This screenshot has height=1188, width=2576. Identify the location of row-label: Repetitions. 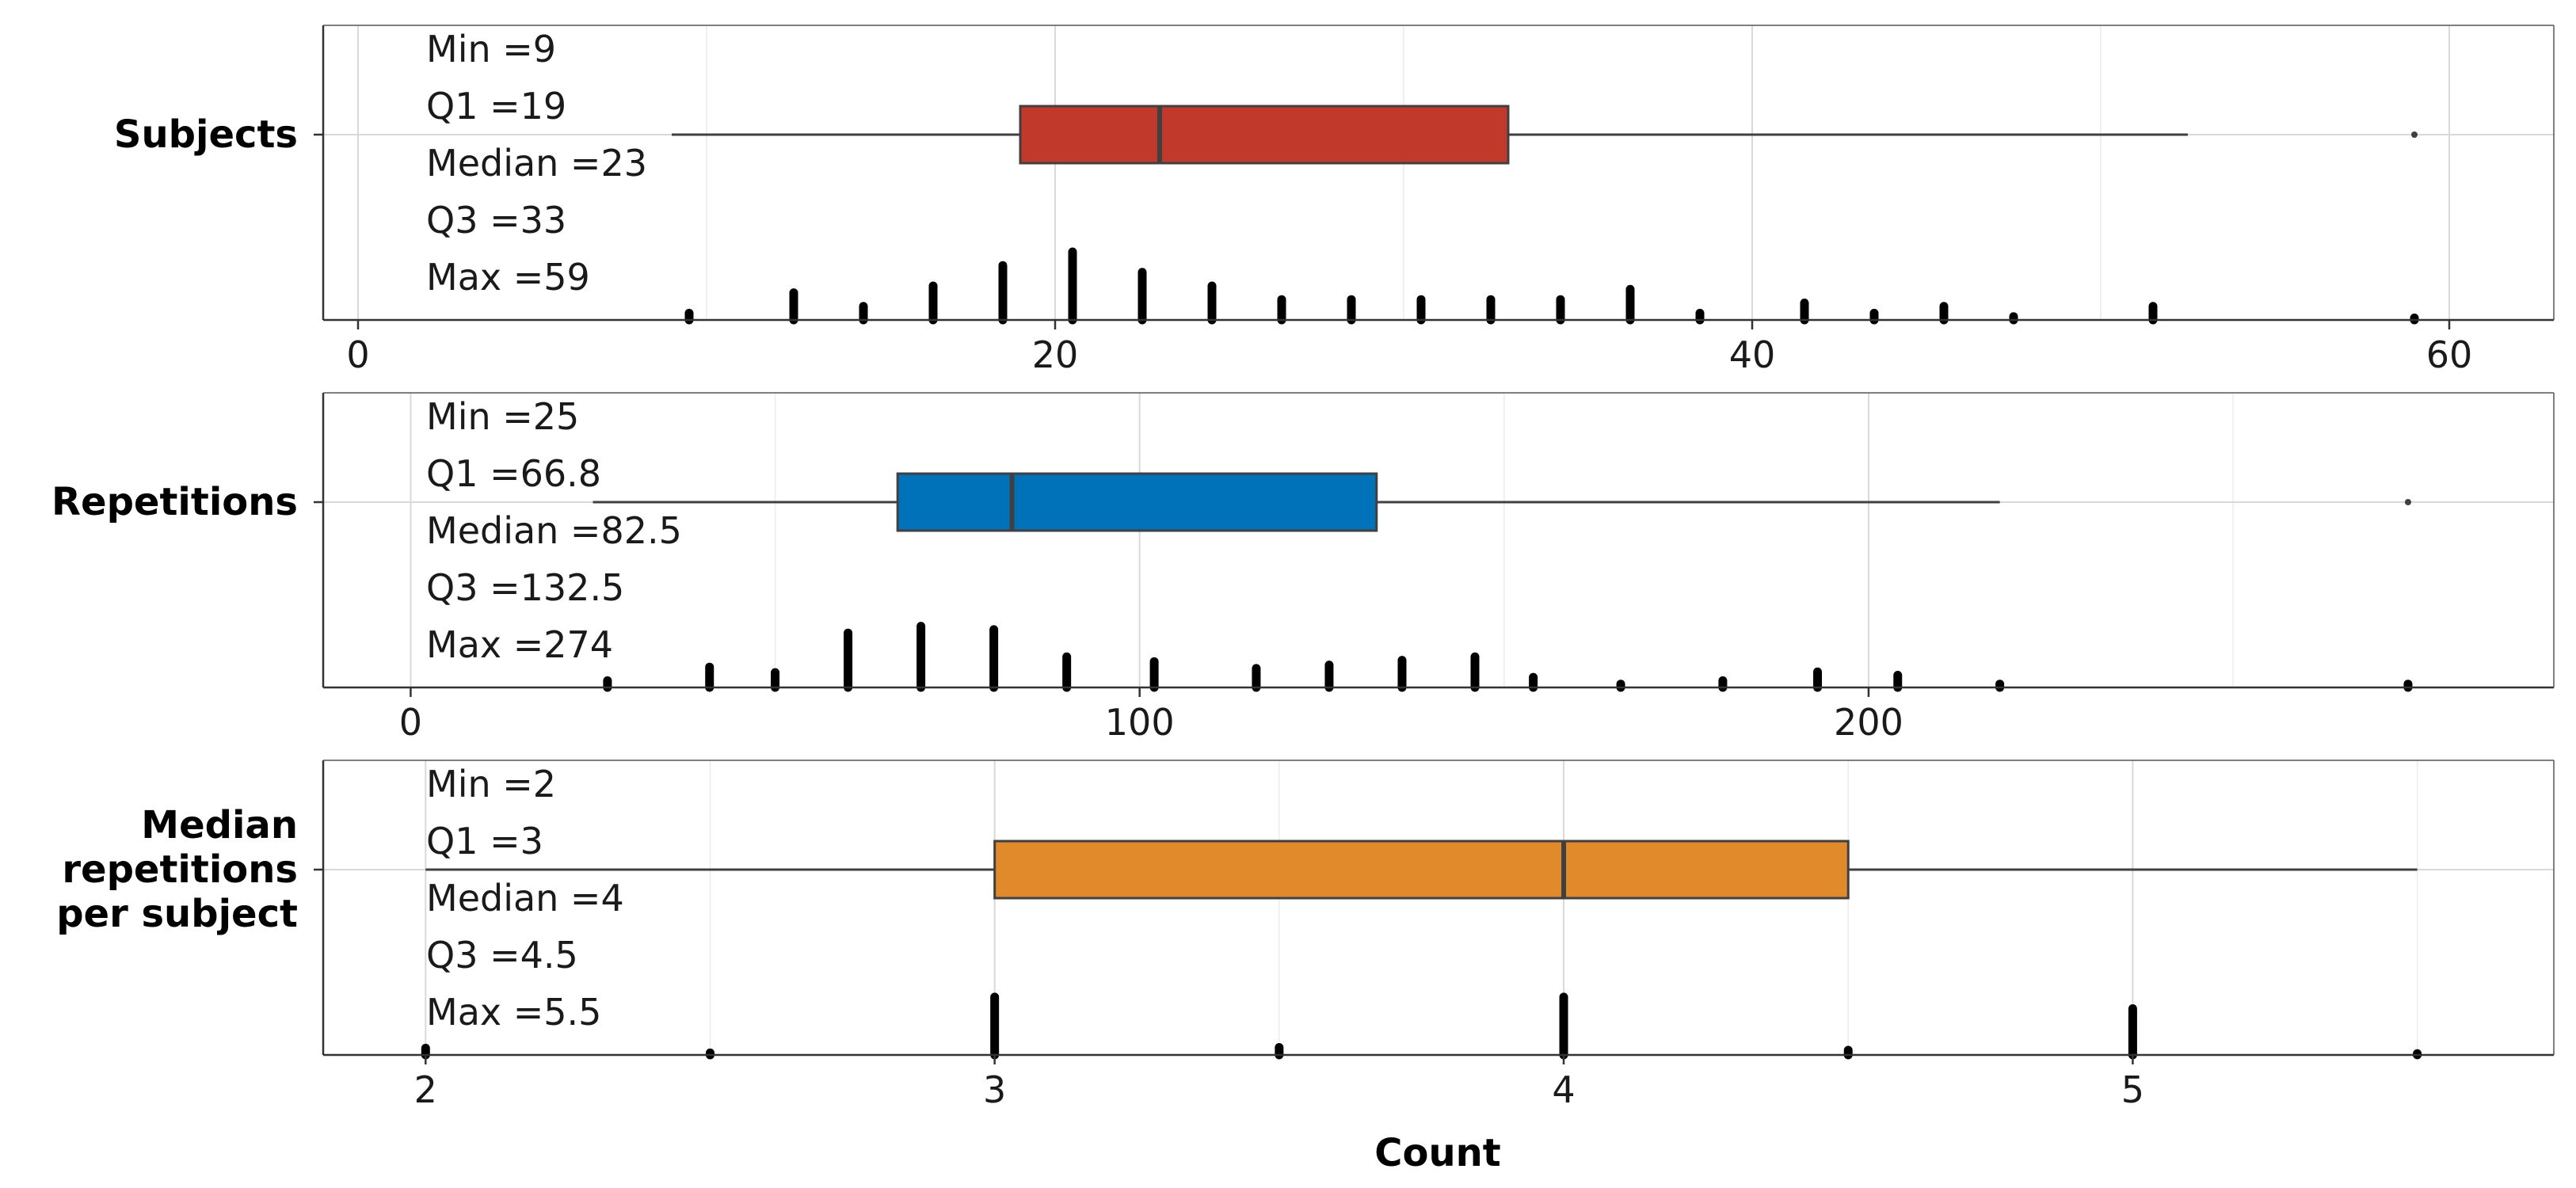
(174, 502).